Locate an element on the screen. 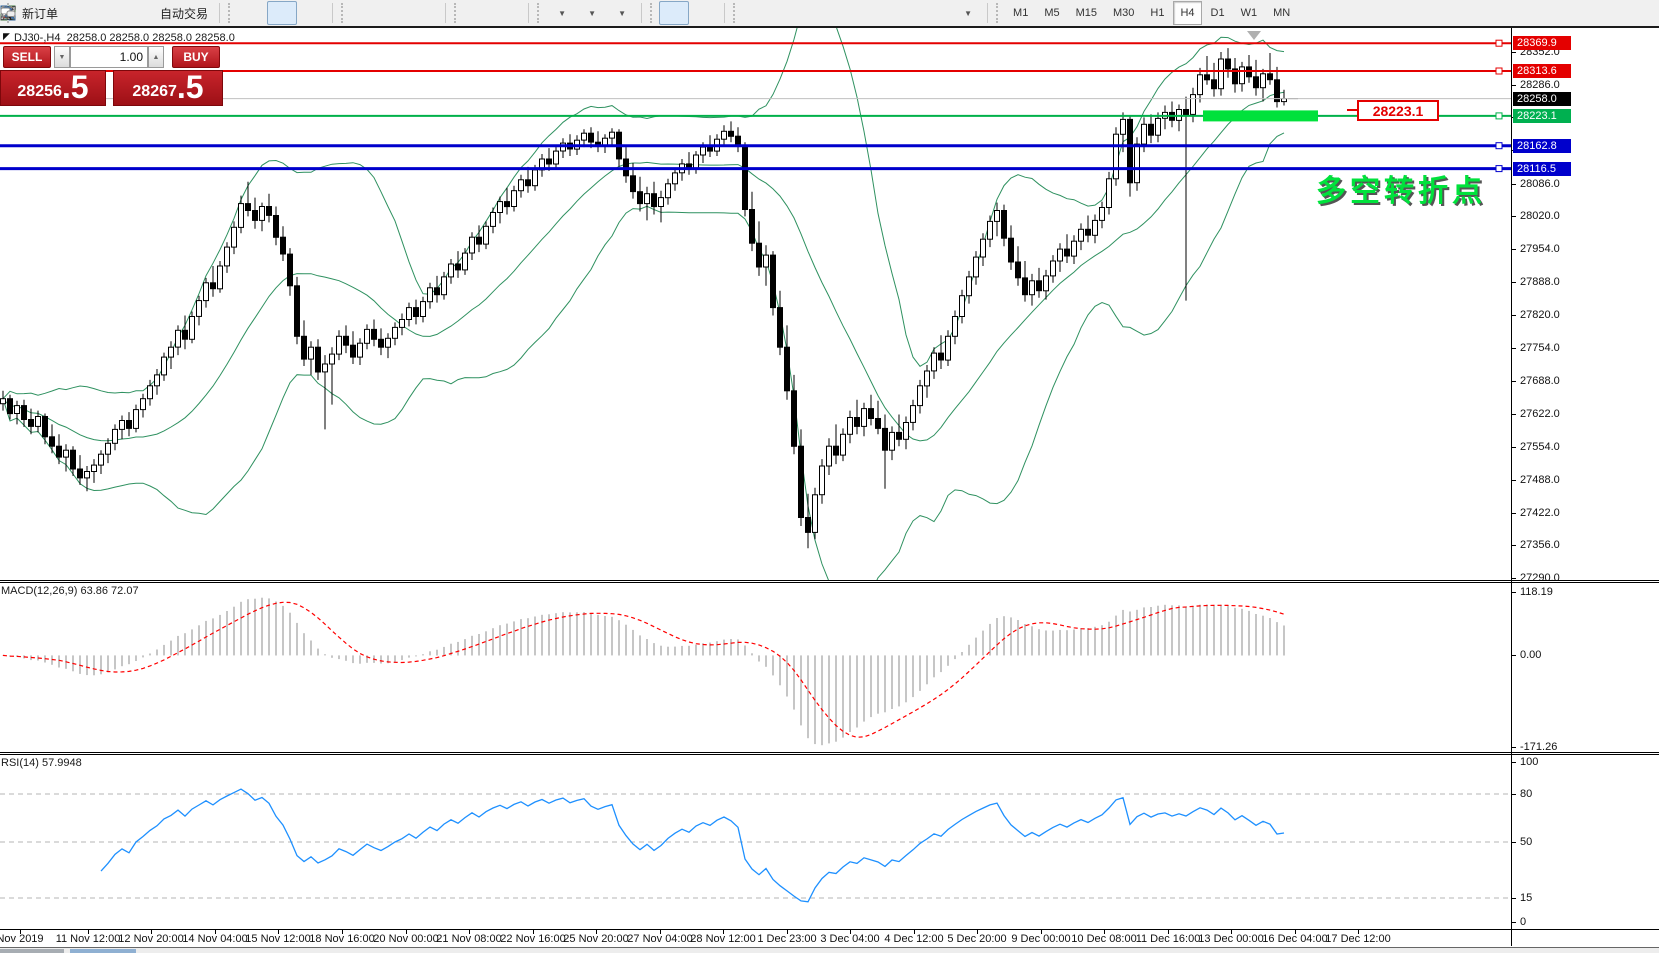 This screenshot has width=1659, height=953. candlestick-chart-button is located at coordinates (150, 13).